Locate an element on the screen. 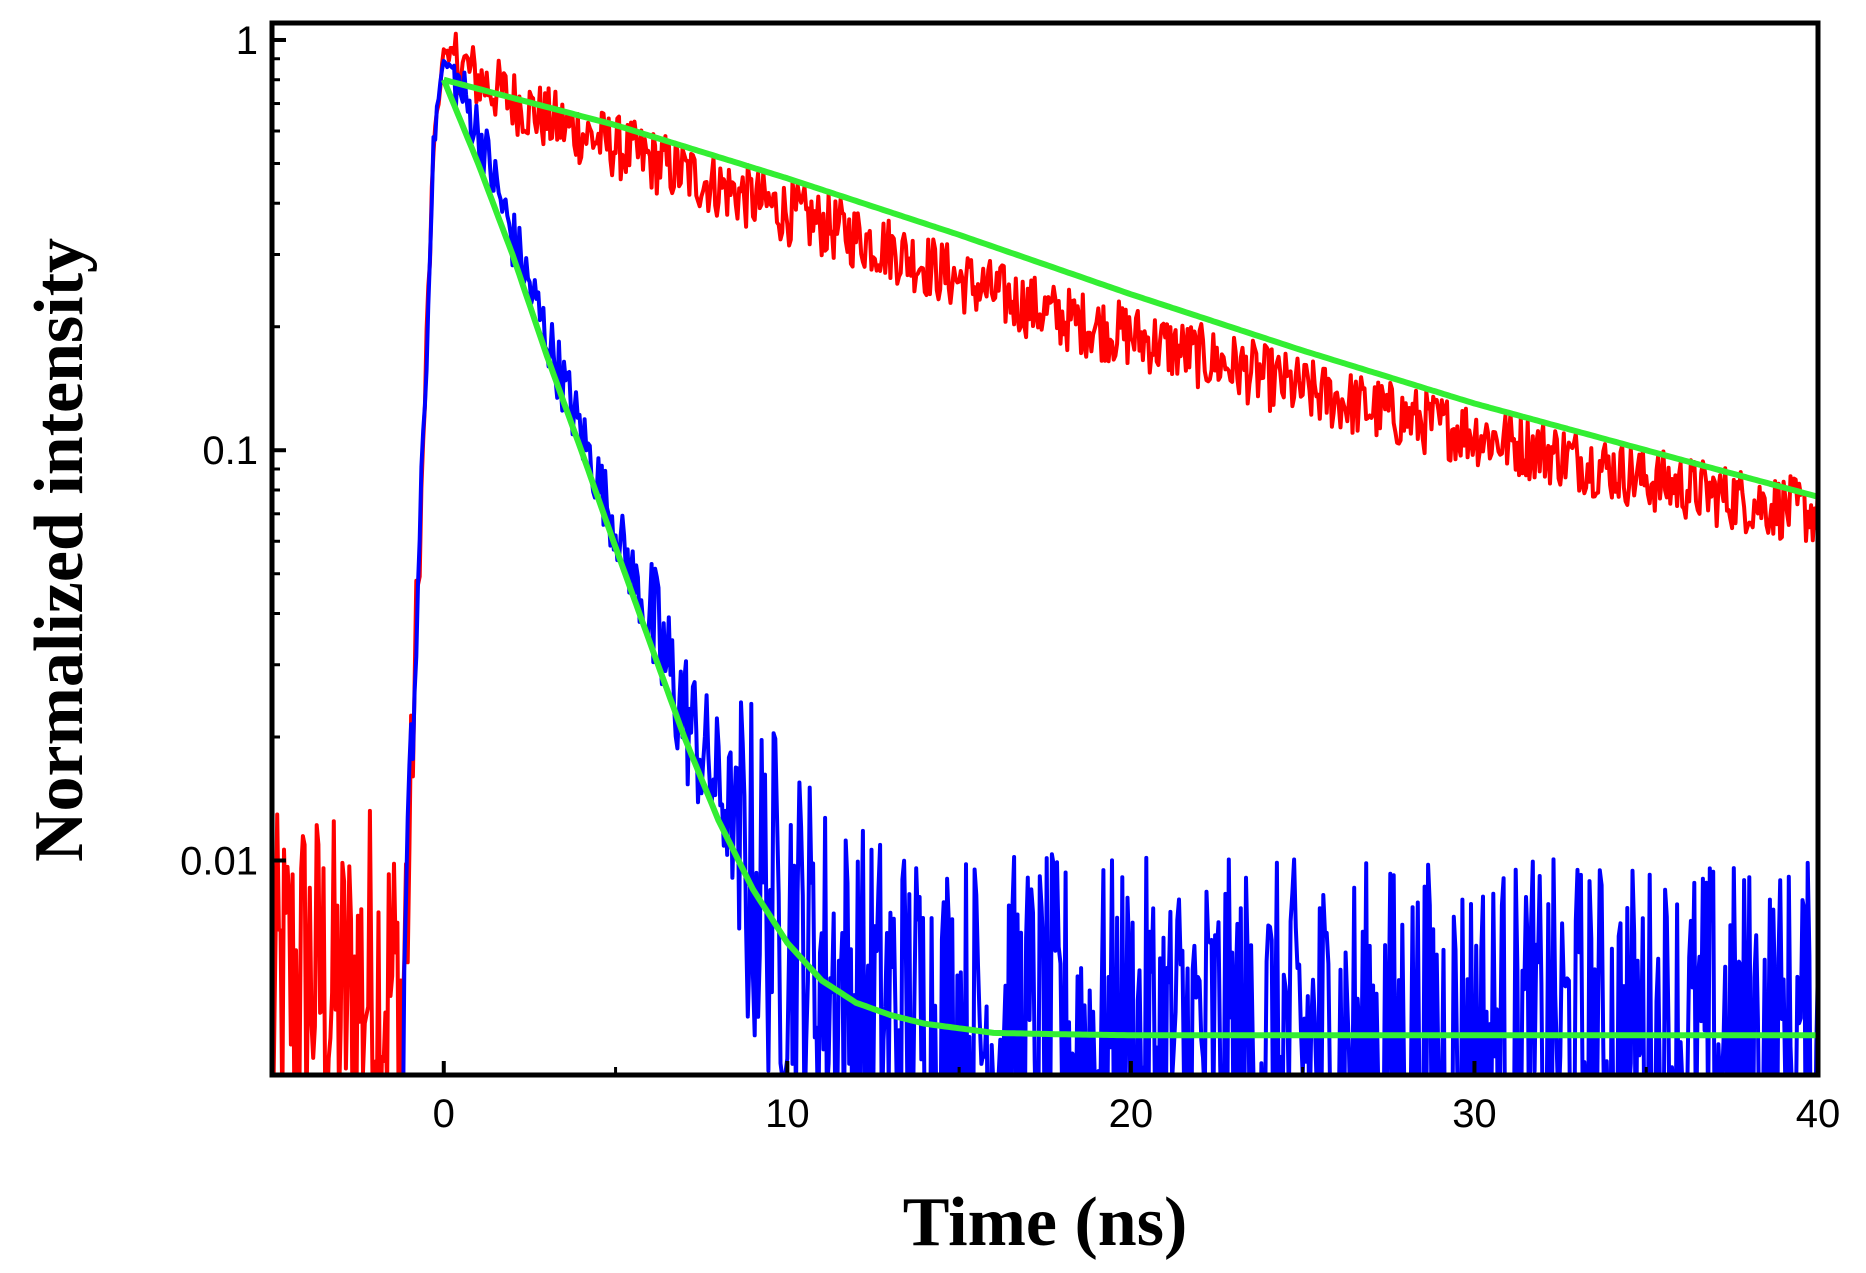 The height and width of the screenshot is (1273, 1866). y-tick-label: 0.01 is located at coordinates (219, 861).